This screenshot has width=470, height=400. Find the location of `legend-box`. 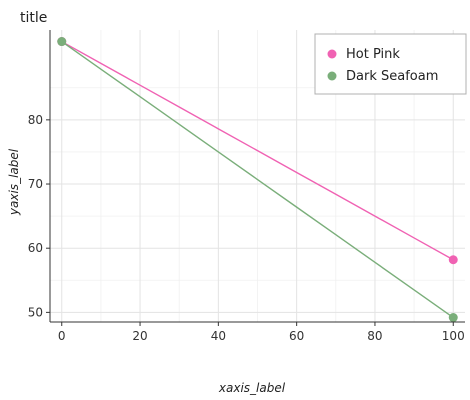

legend-box is located at coordinates (390, 64).